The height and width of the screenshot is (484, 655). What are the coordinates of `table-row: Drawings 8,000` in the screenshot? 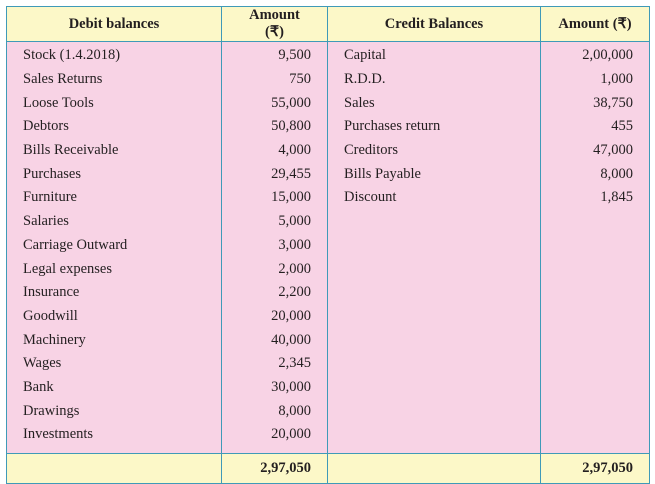 It's located at (328, 411).